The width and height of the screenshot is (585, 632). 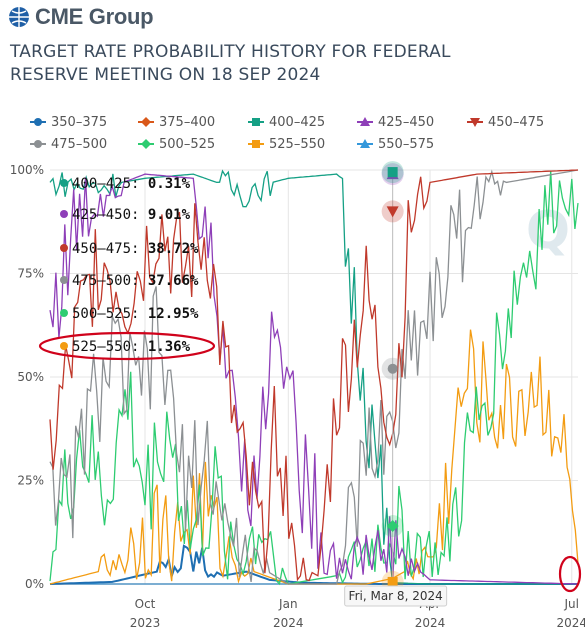 I want to click on legend-label: 500–525, so click(x=187, y=144).